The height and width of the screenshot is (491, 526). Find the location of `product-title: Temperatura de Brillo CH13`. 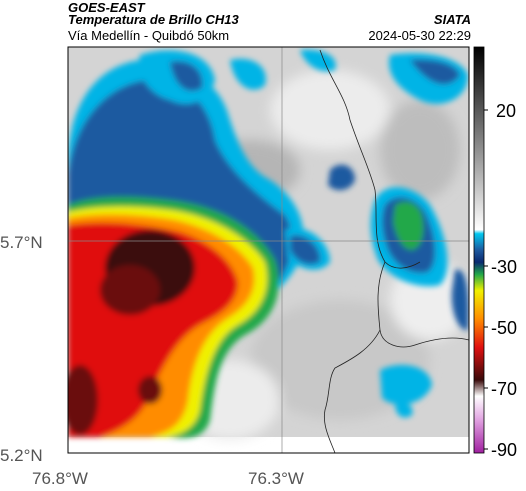

product-title: Temperatura de Brillo CH13 is located at coordinates (153, 19).